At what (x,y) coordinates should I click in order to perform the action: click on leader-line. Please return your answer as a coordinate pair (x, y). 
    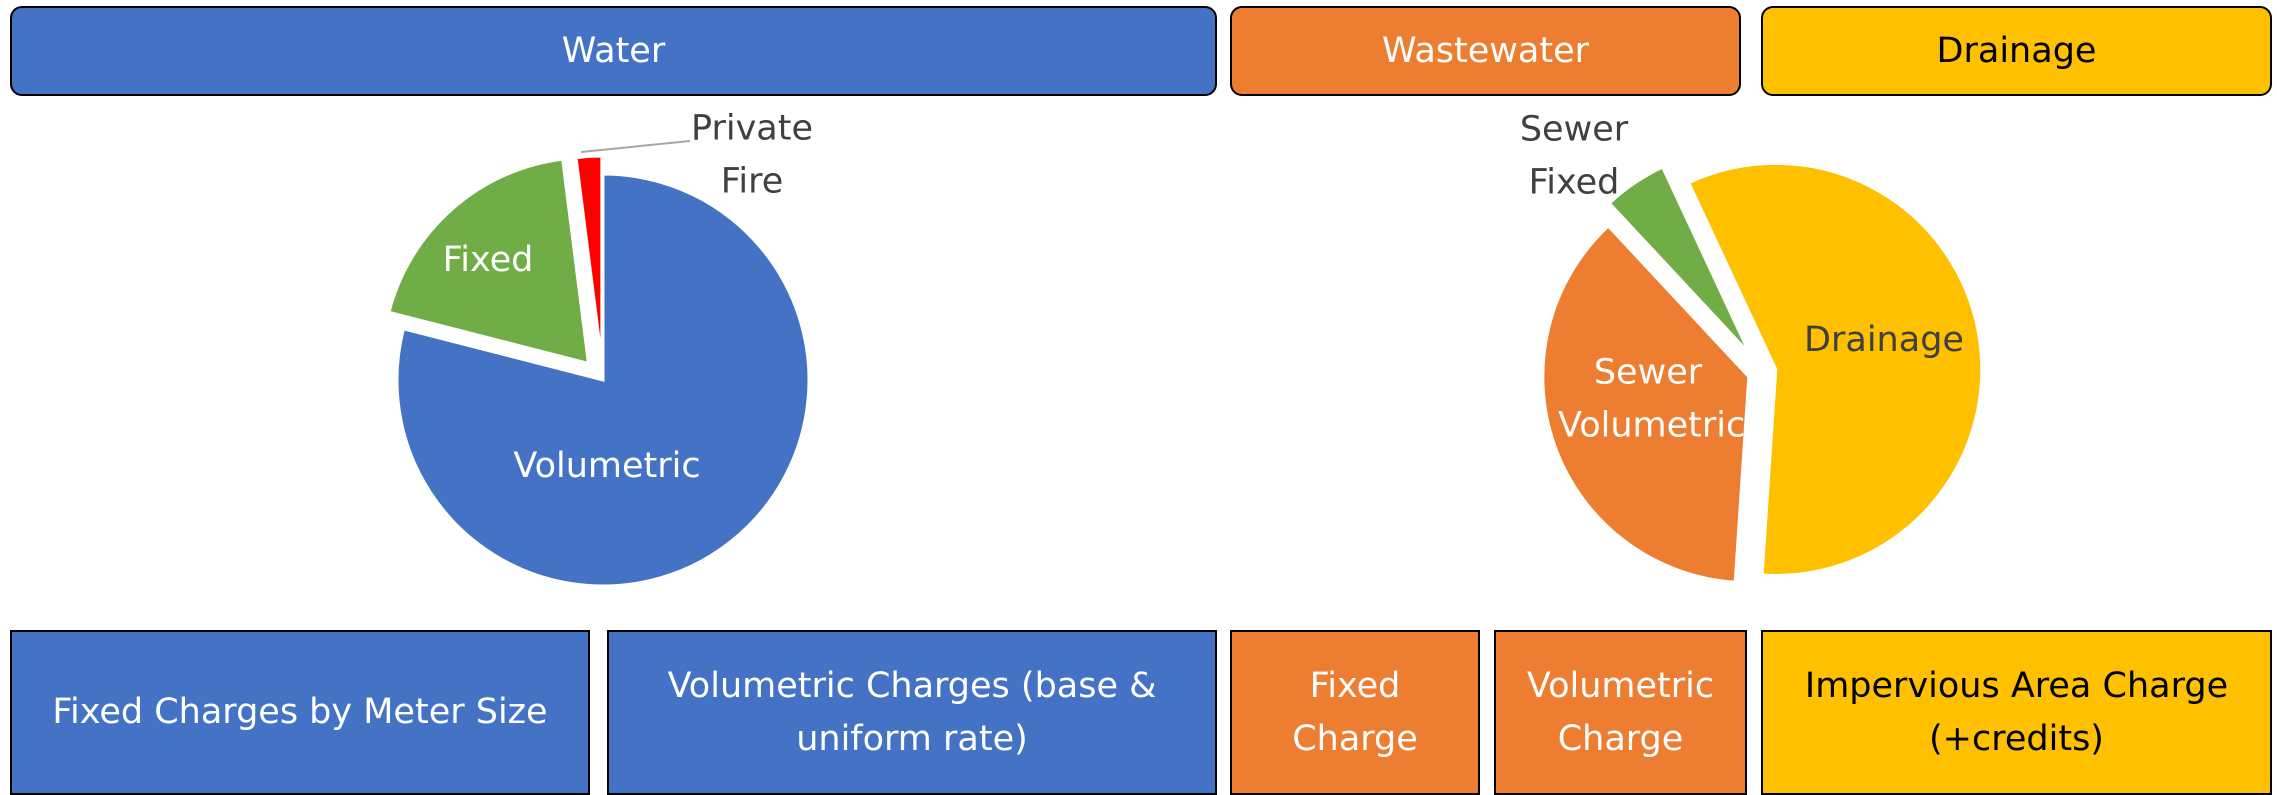
    Looking at the image, I should click on (635, 146).